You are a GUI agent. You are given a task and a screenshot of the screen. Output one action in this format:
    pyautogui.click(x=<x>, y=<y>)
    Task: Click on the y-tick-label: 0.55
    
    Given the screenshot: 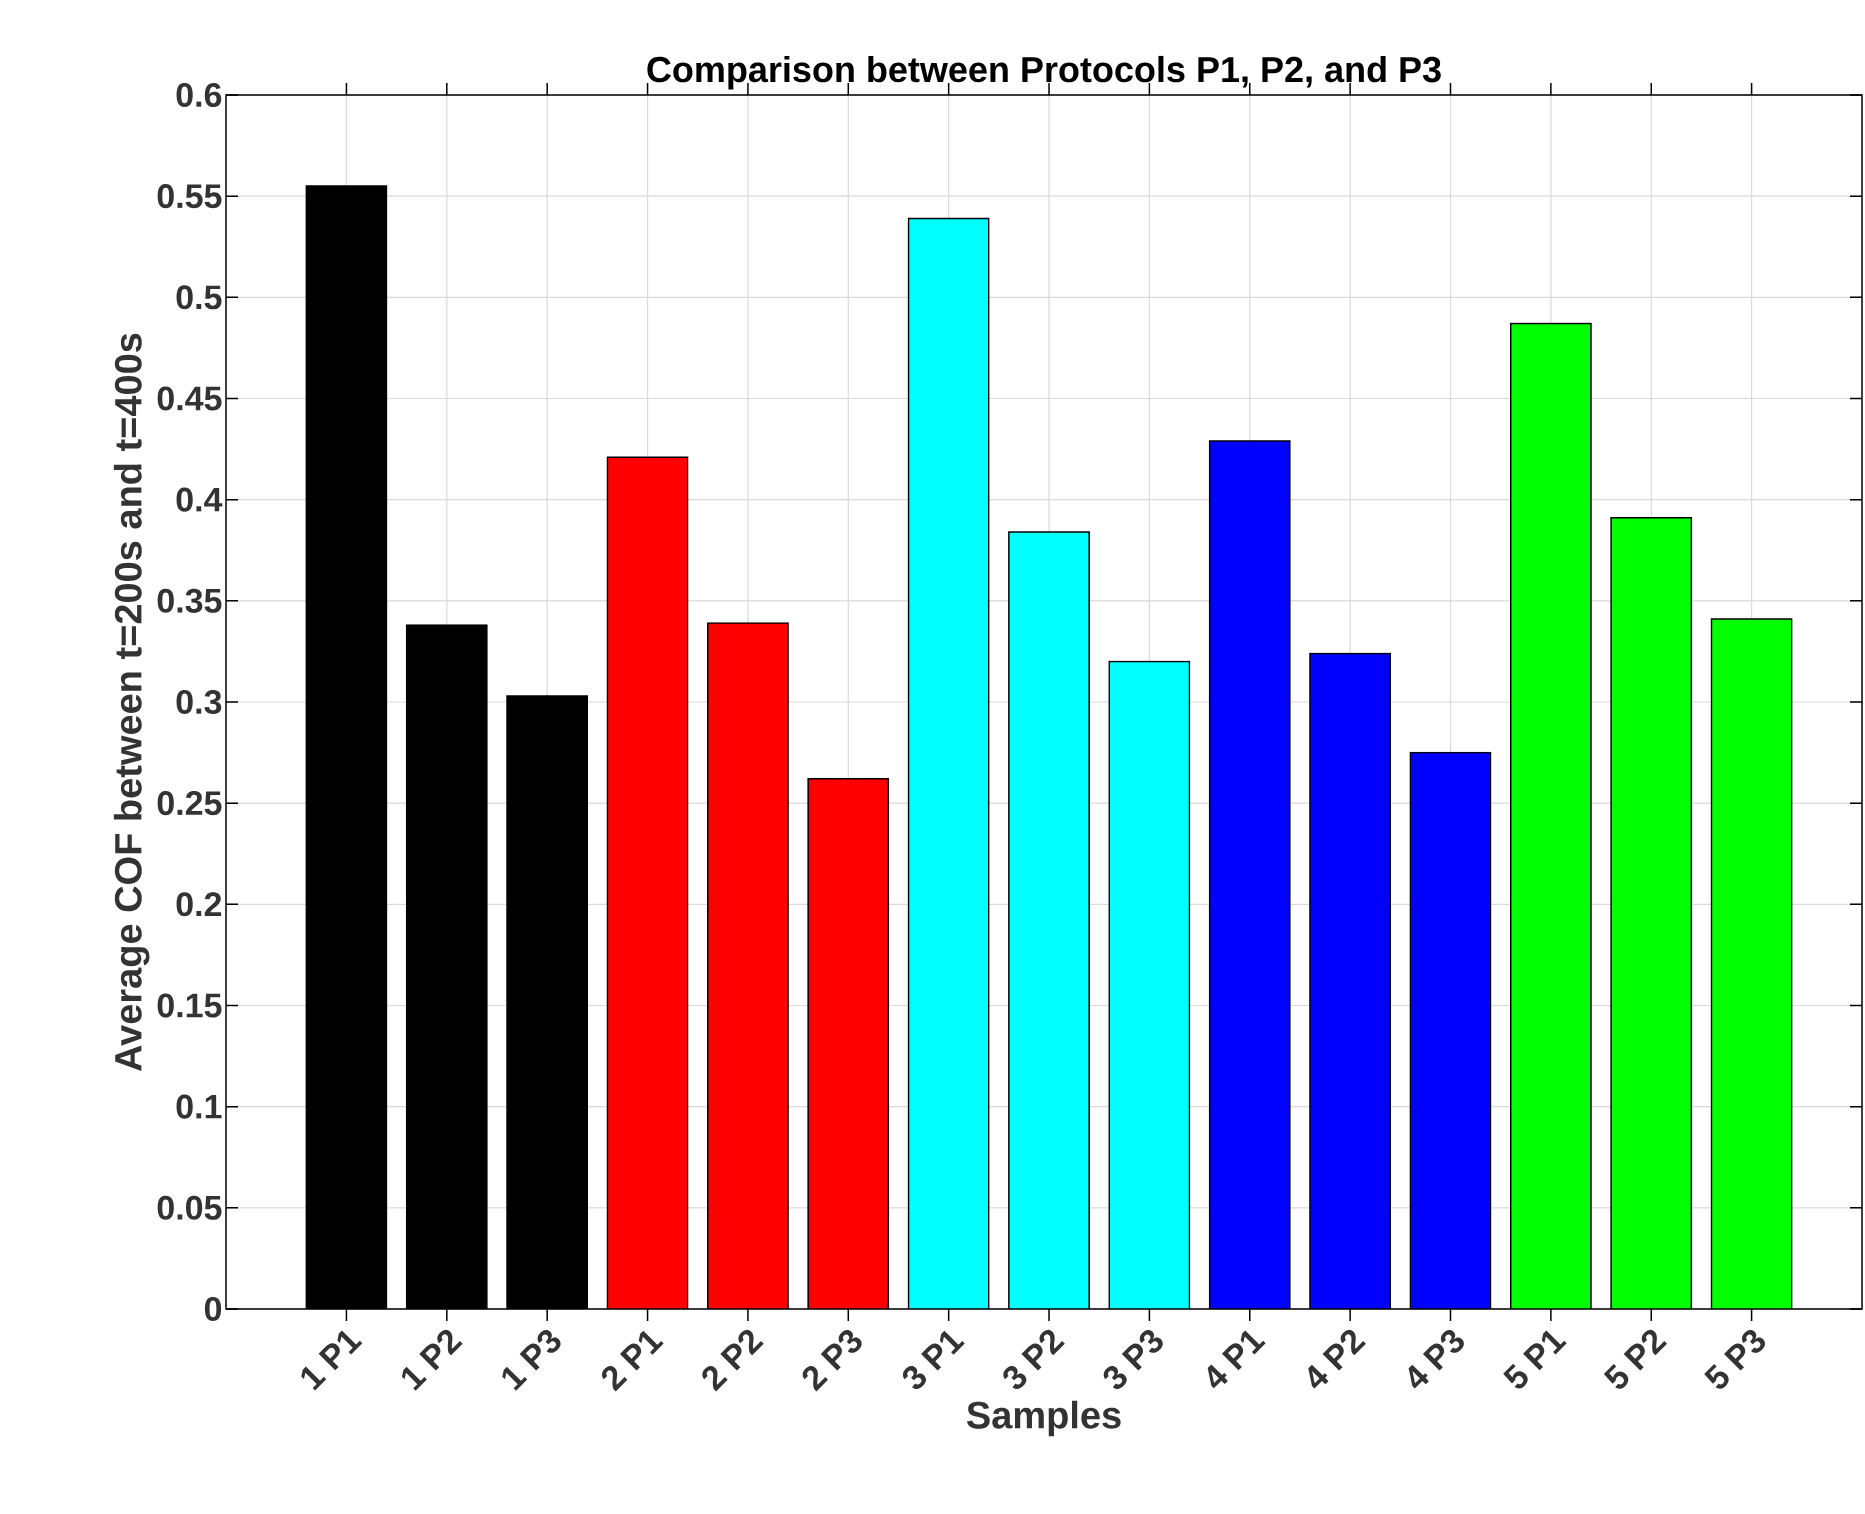 What is the action you would take?
    pyautogui.click(x=189, y=196)
    